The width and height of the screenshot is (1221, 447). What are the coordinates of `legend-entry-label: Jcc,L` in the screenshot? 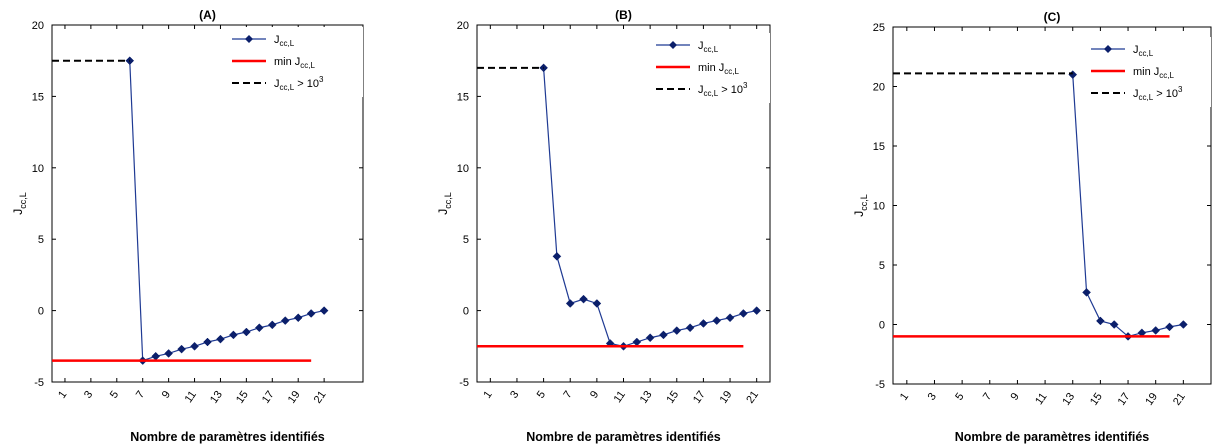 It's located at (284, 41).